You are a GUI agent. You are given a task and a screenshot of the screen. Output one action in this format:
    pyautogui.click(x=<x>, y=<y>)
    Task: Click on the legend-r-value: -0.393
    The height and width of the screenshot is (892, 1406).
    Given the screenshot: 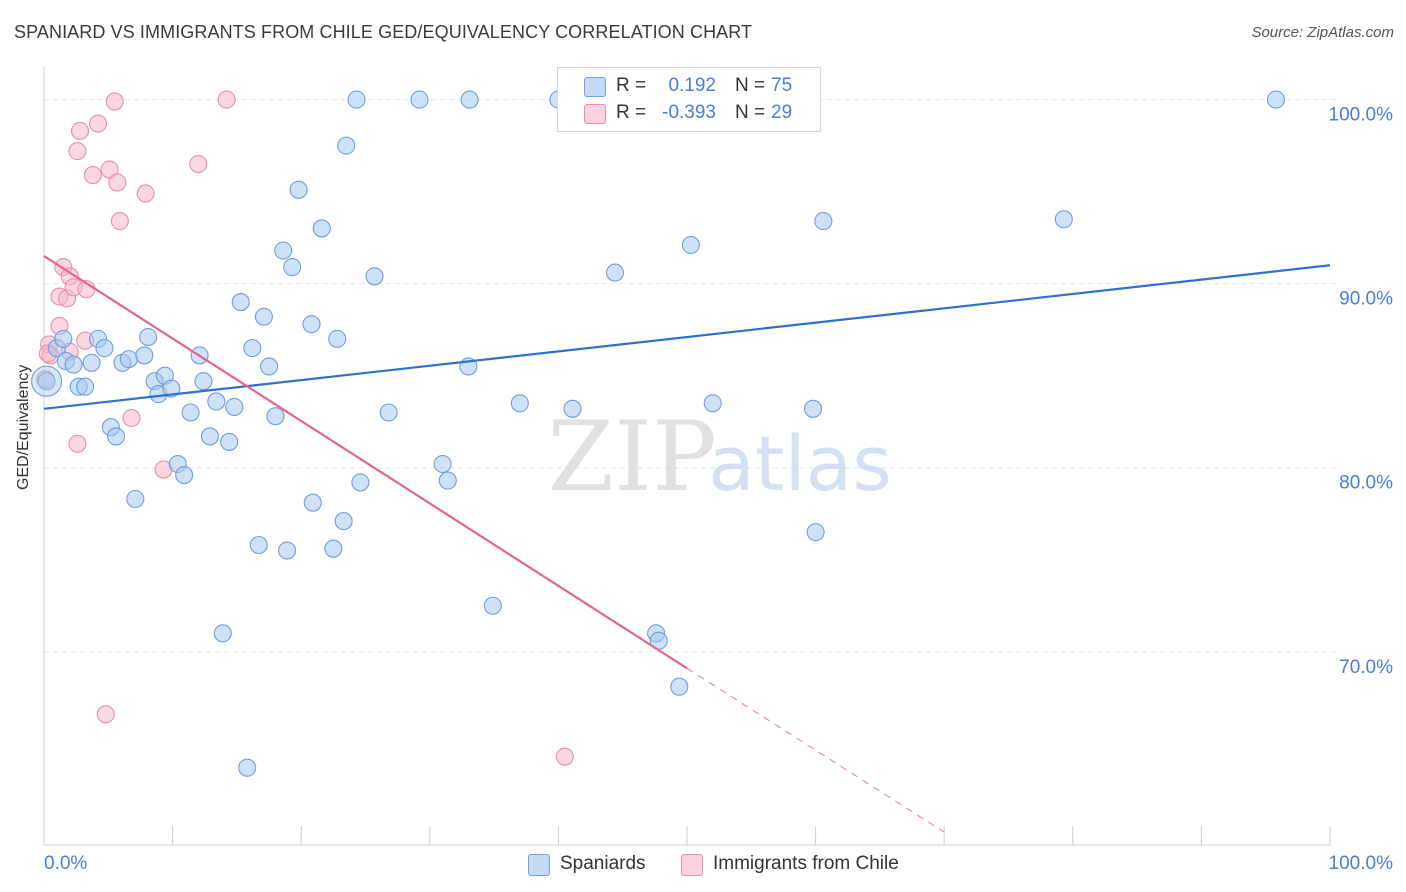 What is the action you would take?
    pyautogui.click(x=689, y=112)
    